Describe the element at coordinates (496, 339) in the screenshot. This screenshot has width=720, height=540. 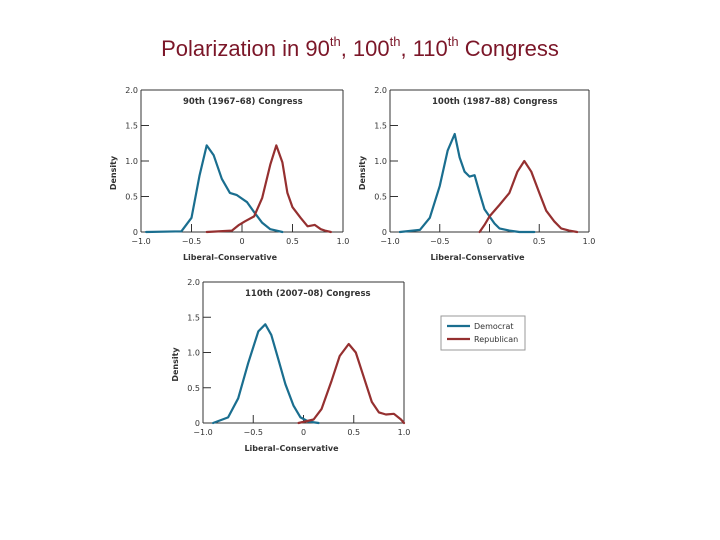
I see `legend-republican-label: Republican` at that location.